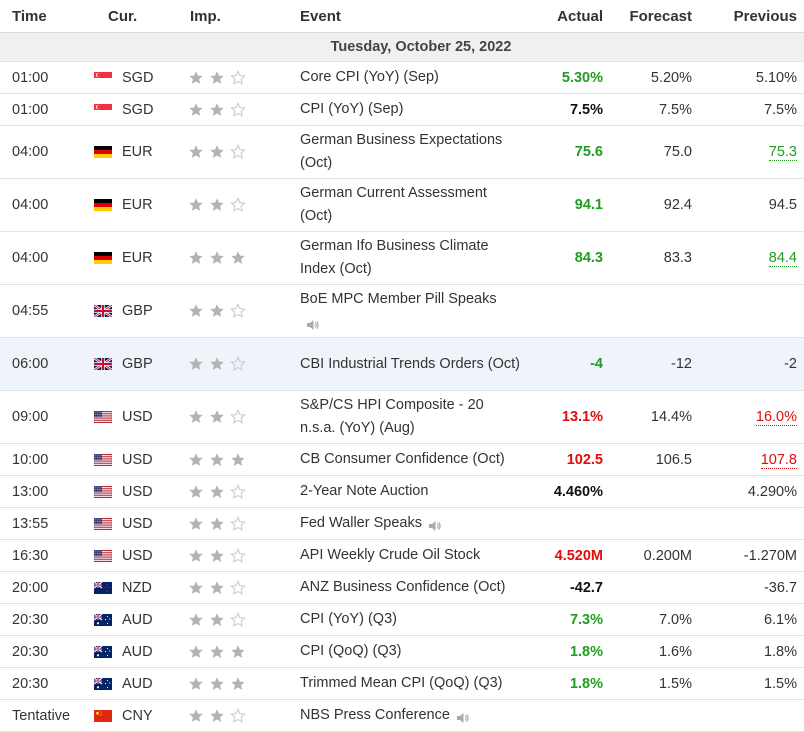 Image resolution: width=804 pixels, height=732 pixels. What do you see at coordinates (747, 619) in the screenshot?
I see `previous-cell: 6.1%` at bounding box center [747, 619].